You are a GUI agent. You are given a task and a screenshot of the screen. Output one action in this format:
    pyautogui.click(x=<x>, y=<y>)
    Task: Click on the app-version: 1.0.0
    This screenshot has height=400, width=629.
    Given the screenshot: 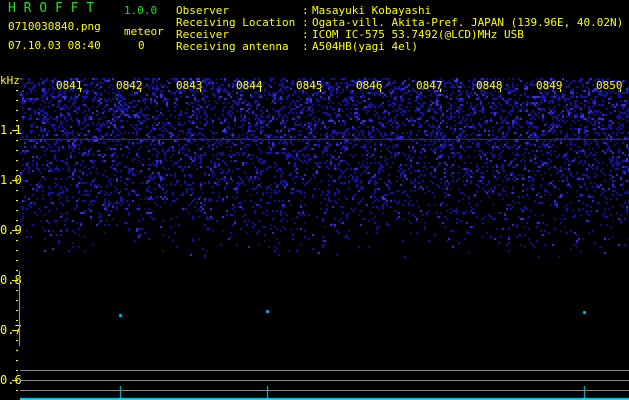 What is the action you would take?
    pyautogui.click(x=141, y=10)
    